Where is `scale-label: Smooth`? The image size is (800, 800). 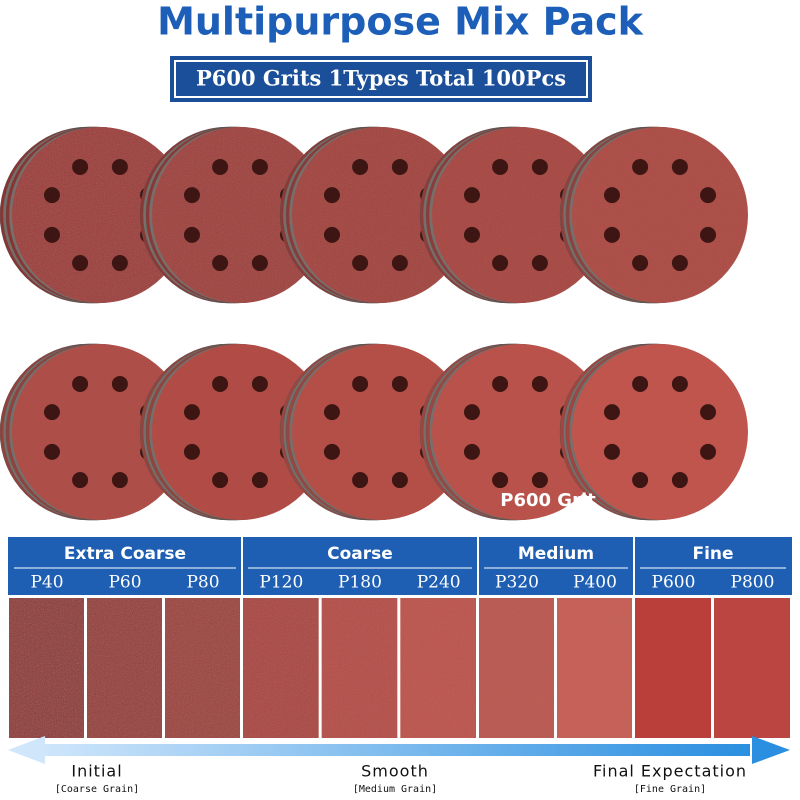 scale-label: Smooth is located at coordinates (395, 771).